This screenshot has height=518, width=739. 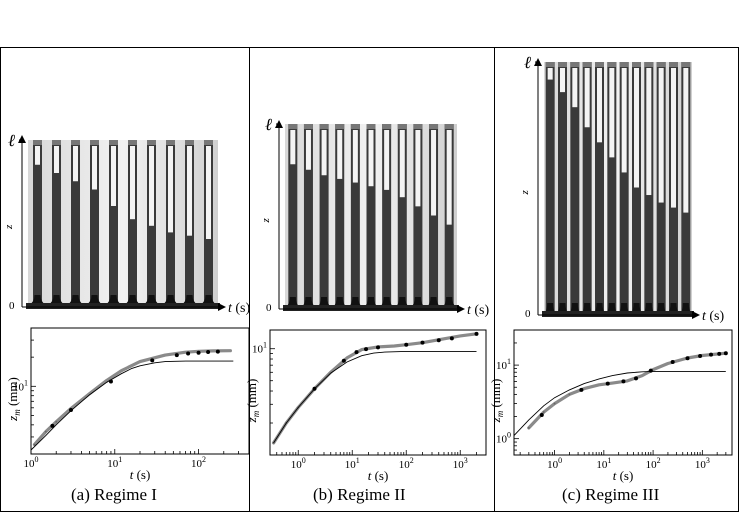 I want to click on liquid-bath, so click(x=123, y=306).